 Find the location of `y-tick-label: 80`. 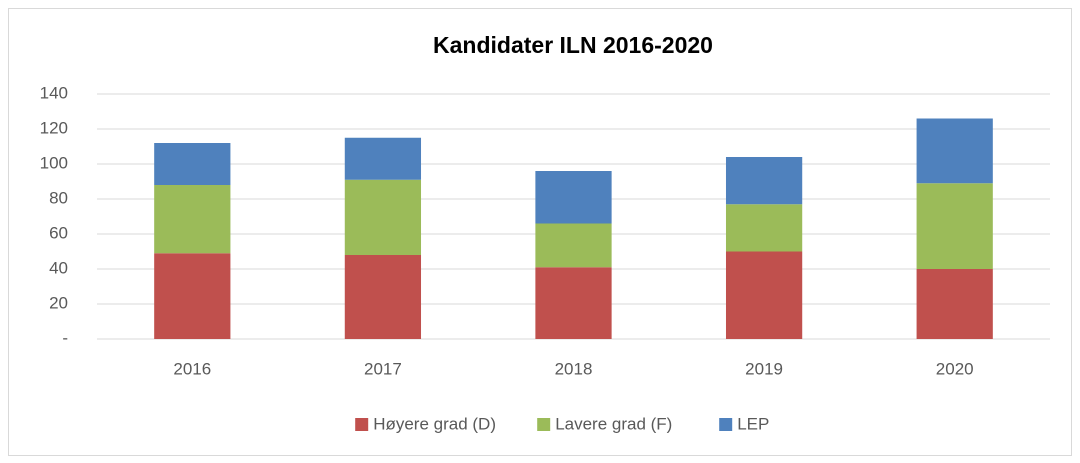

y-tick-label: 80 is located at coordinates (58, 197).